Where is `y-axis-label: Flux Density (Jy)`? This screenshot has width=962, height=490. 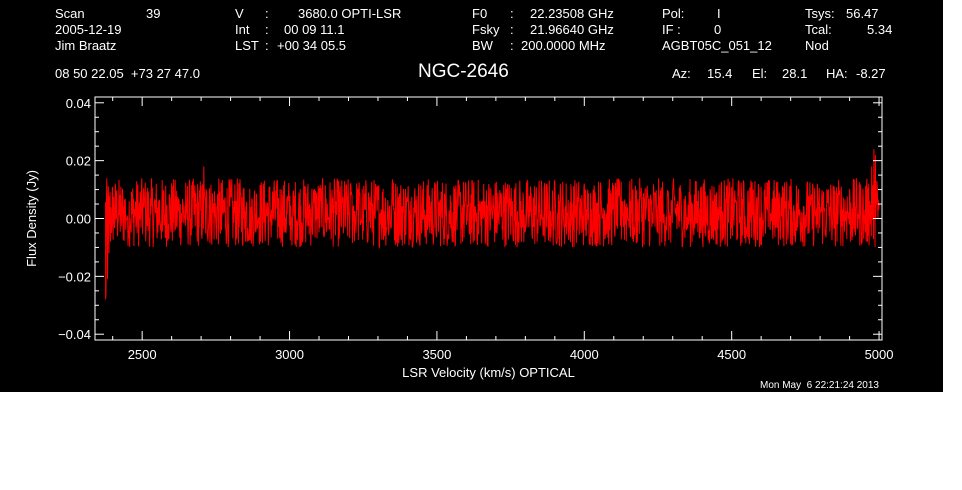 y-axis-label: Flux Density (Jy) is located at coordinates (31, 218).